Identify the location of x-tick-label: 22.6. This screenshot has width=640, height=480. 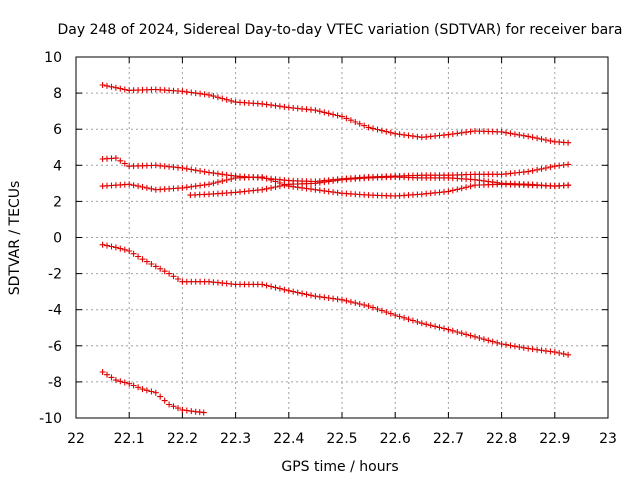
(395, 439).